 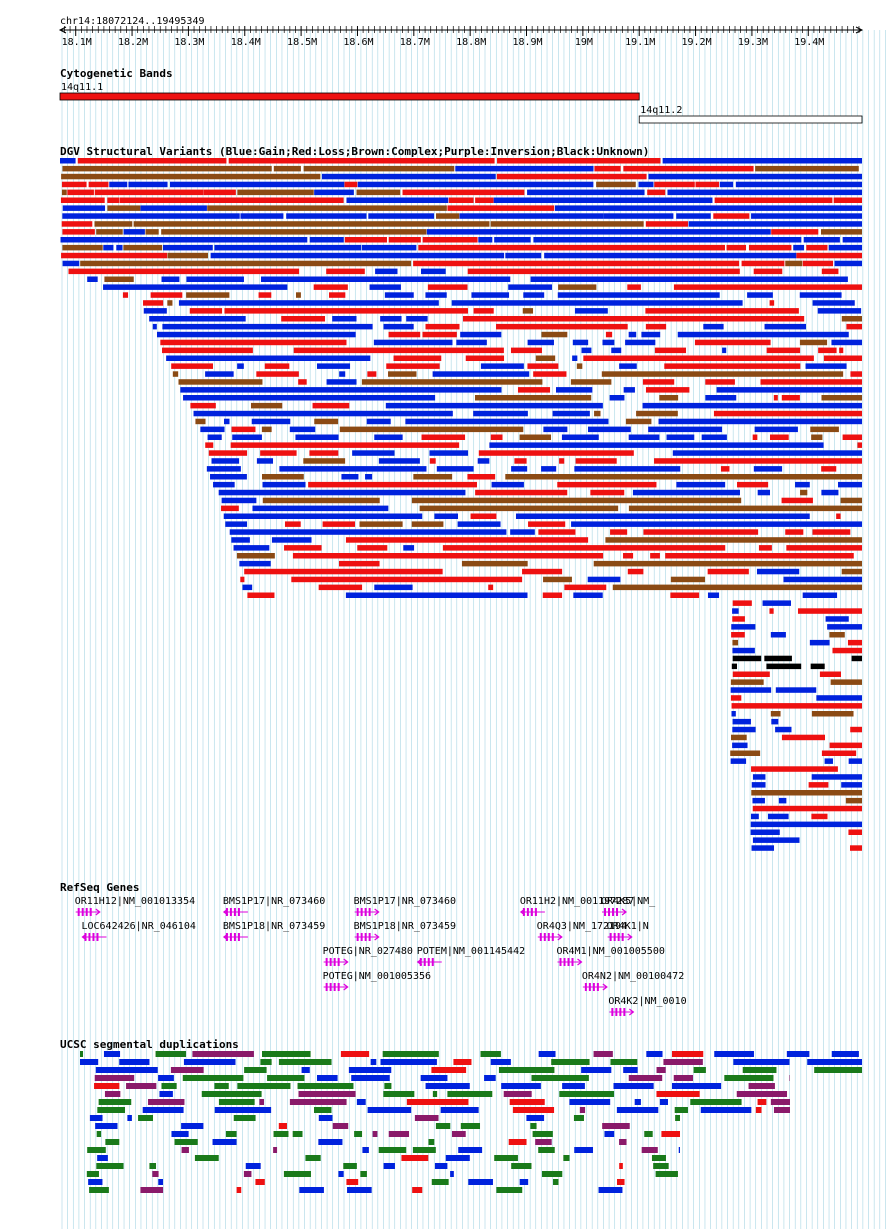 I want to click on gene-label: LOC642426|NR_046104, so click(x=138, y=926).